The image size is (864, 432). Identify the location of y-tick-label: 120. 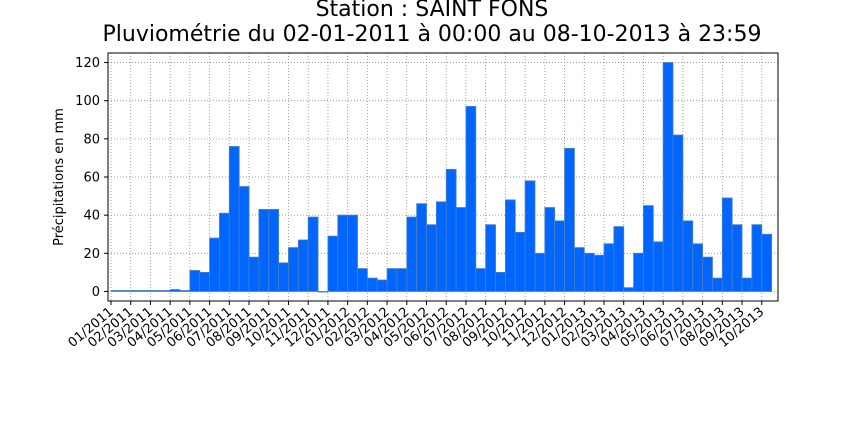
(87, 63).